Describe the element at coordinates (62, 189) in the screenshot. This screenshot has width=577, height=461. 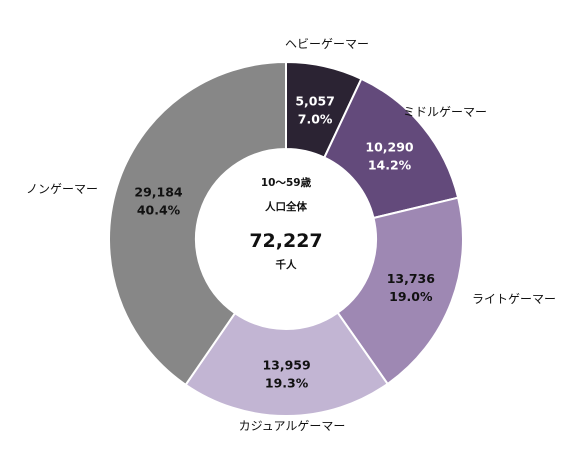
I see `slice-category-label: ノンゲーマー` at that location.